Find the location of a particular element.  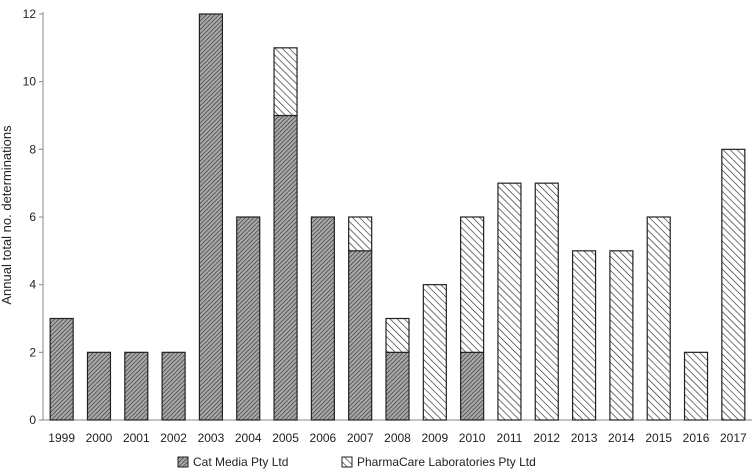

bar-2015-pharmacare is located at coordinates (658, 318).